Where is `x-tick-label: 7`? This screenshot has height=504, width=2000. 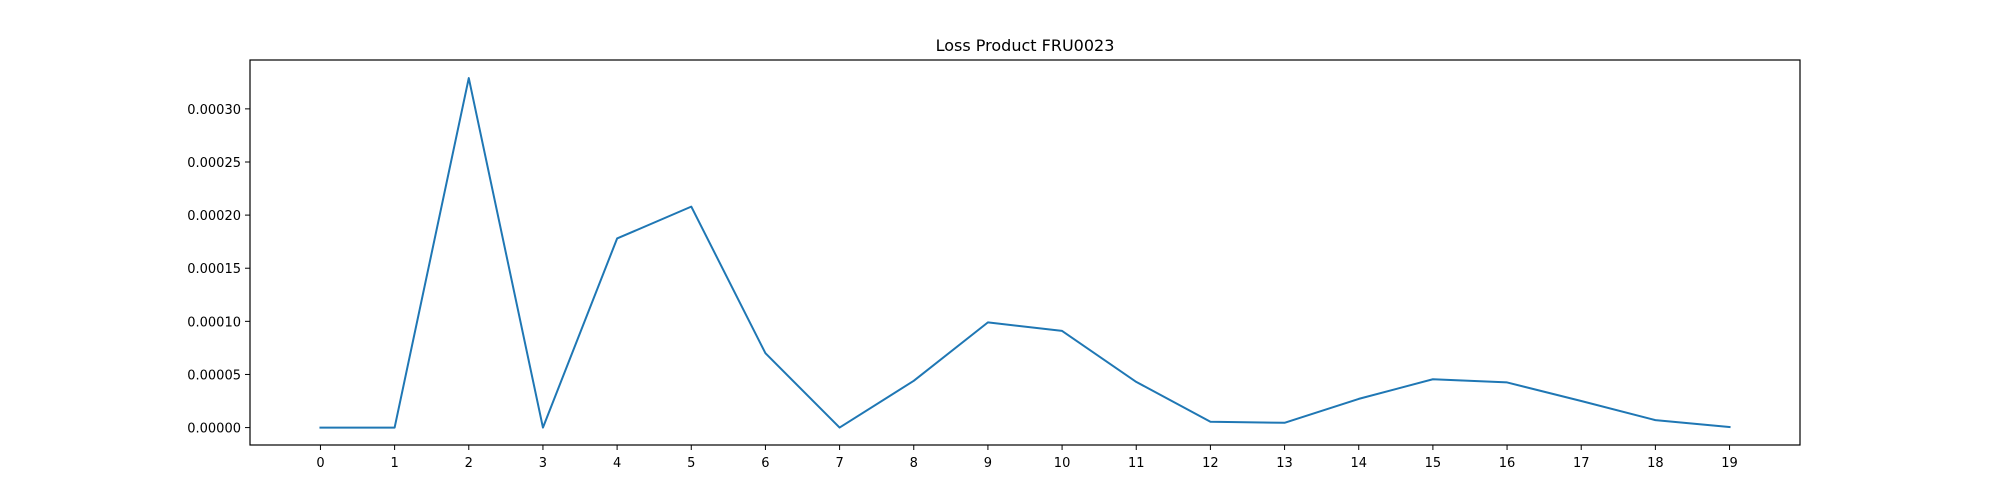
x-tick-label: 7 is located at coordinates (839, 463).